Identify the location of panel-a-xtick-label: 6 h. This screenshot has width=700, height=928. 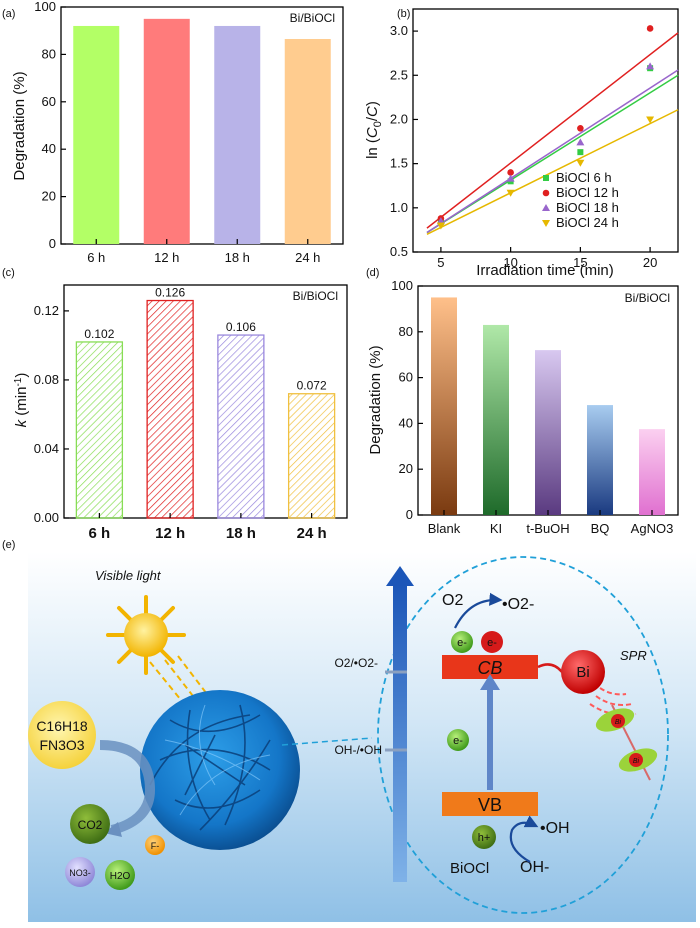
(96, 257).